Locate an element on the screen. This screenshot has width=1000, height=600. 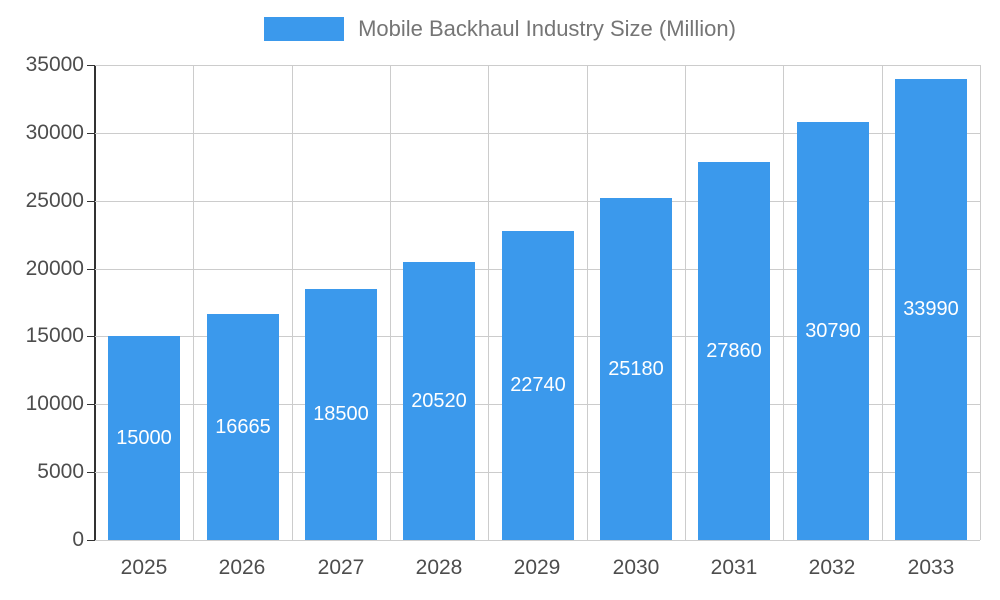
bar-2026: 16665 is located at coordinates (243, 427).